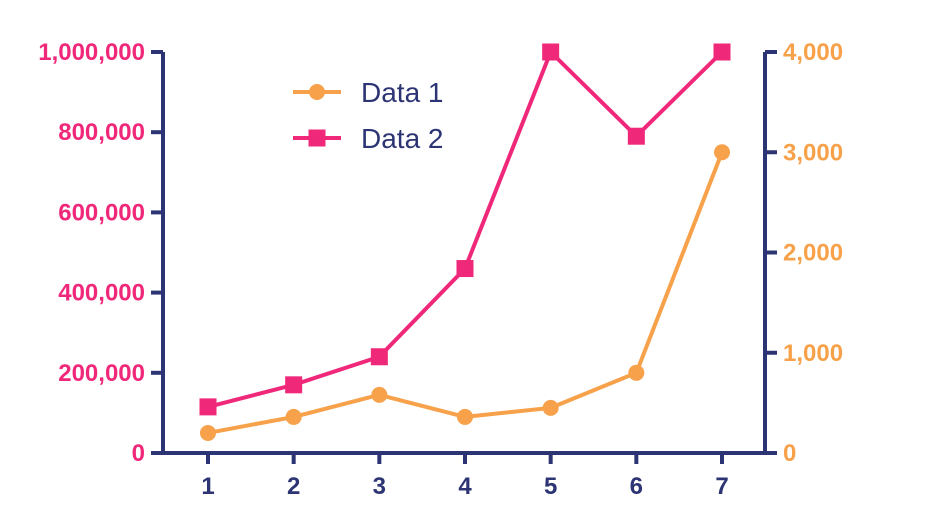 The width and height of the screenshot is (936, 520). What do you see at coordinates (101, 293) in the screenshot?
I see `left-y-tick-label: 400,000` at bounding box center [101, 293].